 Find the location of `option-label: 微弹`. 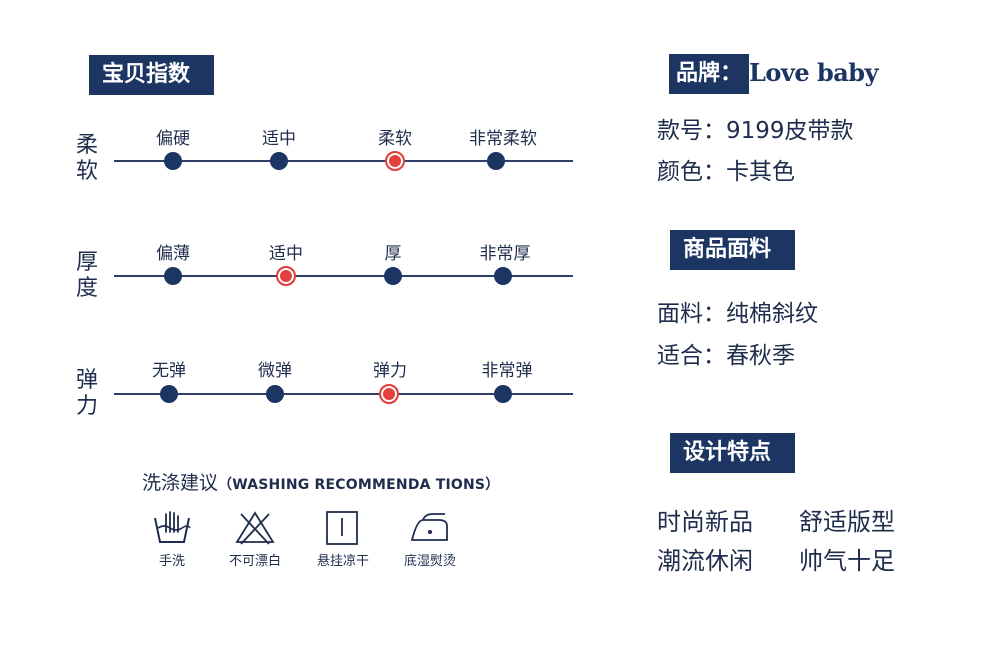

option-label: 微弹 is located at coordinates (275, 371).